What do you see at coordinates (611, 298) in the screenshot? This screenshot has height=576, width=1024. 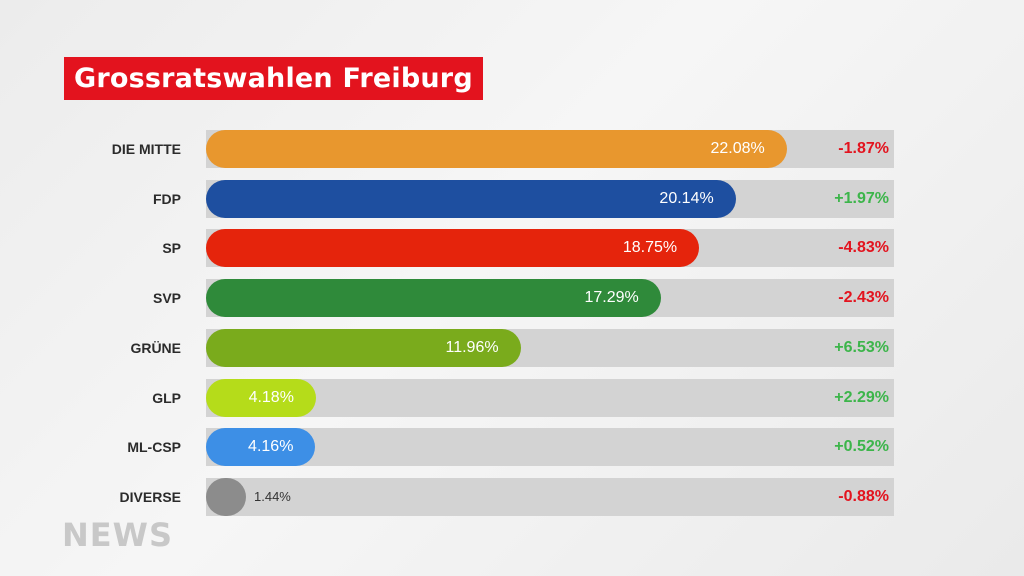 I see `value-label: 17.29%` at bounding box center [611, 298].